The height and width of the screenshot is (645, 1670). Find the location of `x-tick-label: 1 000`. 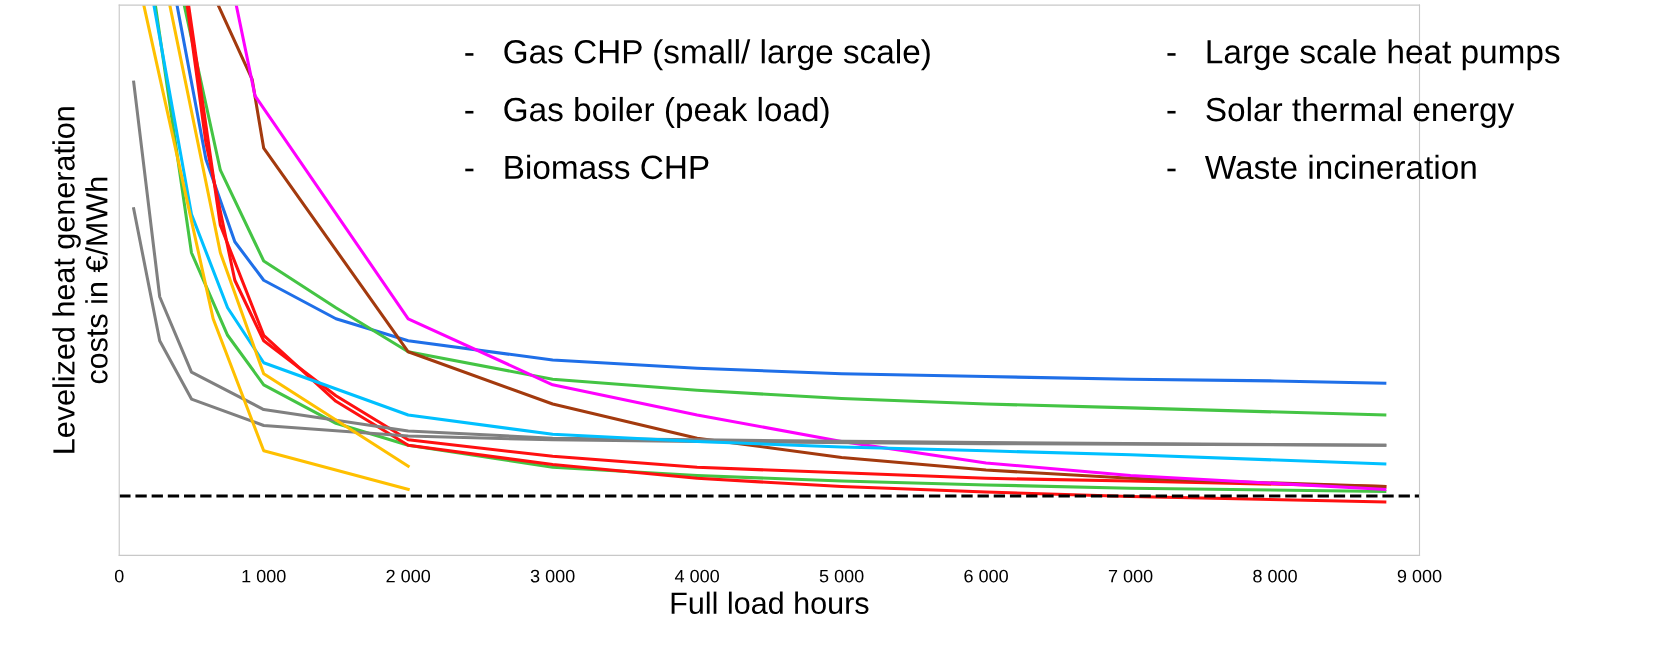

x-tick-label: 1 000 is located at coordinates (264, 576).